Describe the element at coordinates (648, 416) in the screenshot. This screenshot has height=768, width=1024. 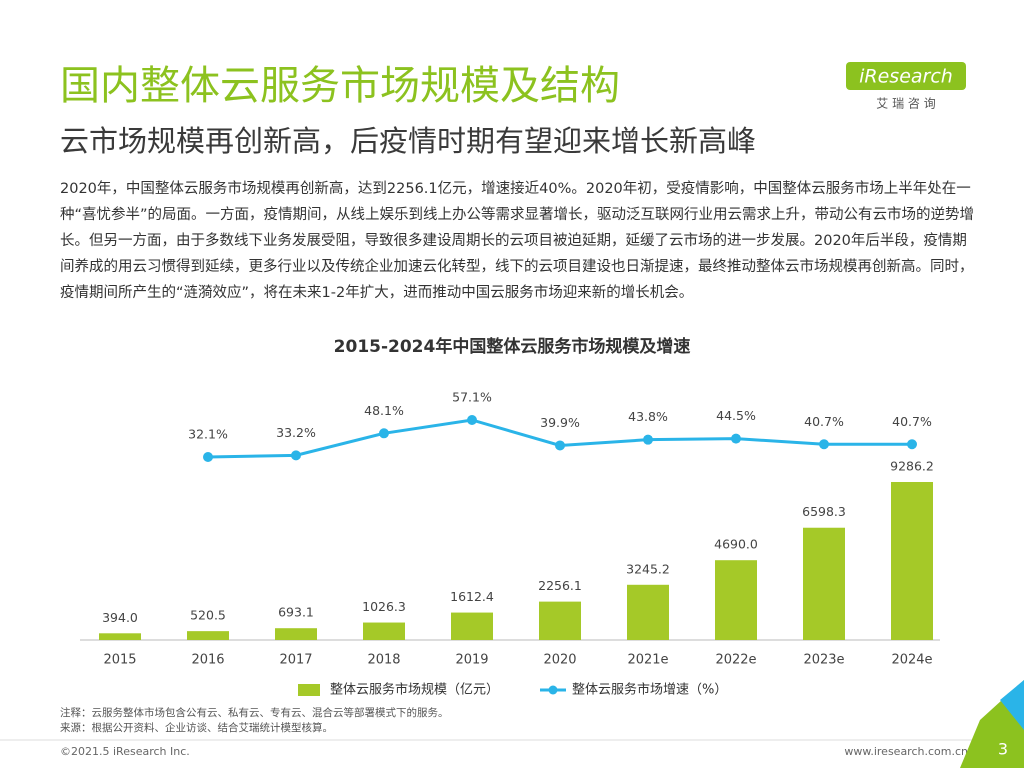
I see `data-label: 43.8%` at that location.